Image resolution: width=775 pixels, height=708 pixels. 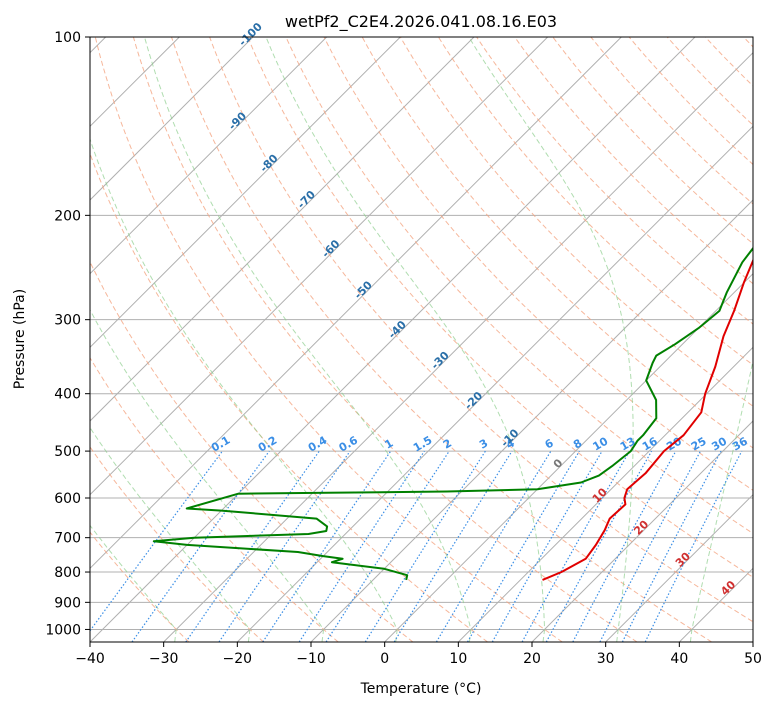 What do you see at coordinates (421, 22) in the screenshot?
I see `chart-title: wetPf2_C2E4.2026.041.08.16.E03` at bounding box center [421, 22].